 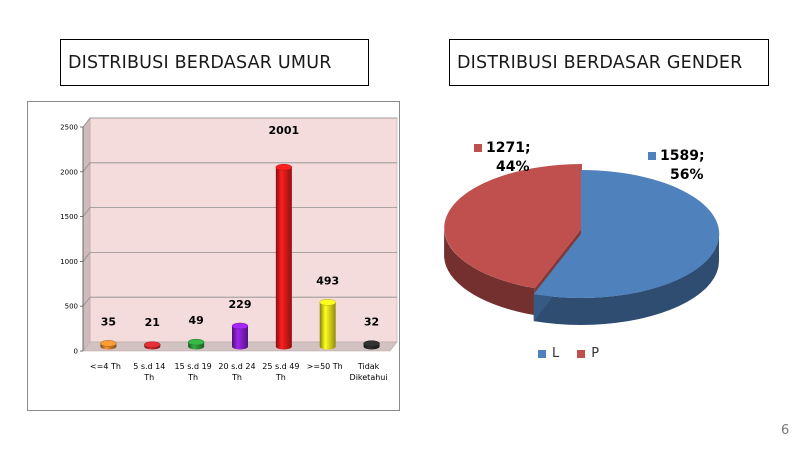 What do you see at coordinates (149, 366) in the screenshot?
I see `x-tick-label-1: 5 s.d 14` at bounding box center [149, 366].